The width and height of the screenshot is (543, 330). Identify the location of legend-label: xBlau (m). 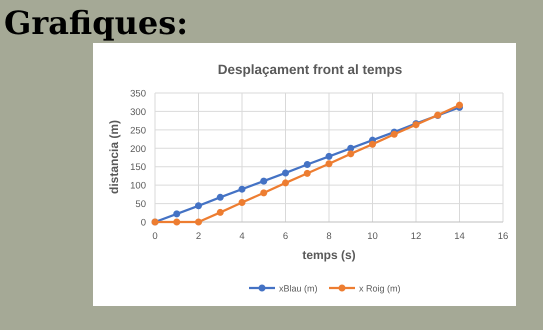
(298, 289).